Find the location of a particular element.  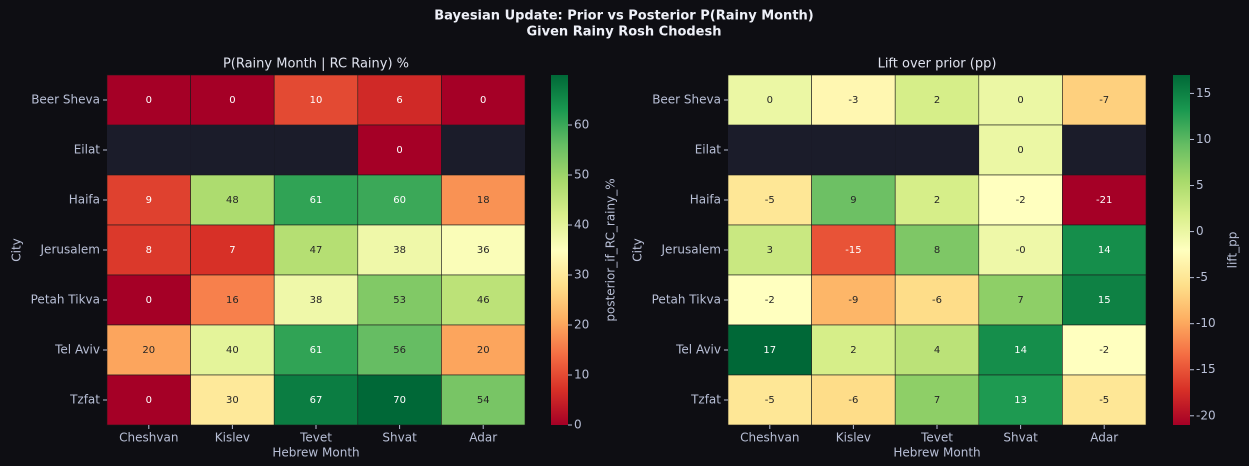

colorbar-tick-label: 5 is located at coordinates (1200, 185).